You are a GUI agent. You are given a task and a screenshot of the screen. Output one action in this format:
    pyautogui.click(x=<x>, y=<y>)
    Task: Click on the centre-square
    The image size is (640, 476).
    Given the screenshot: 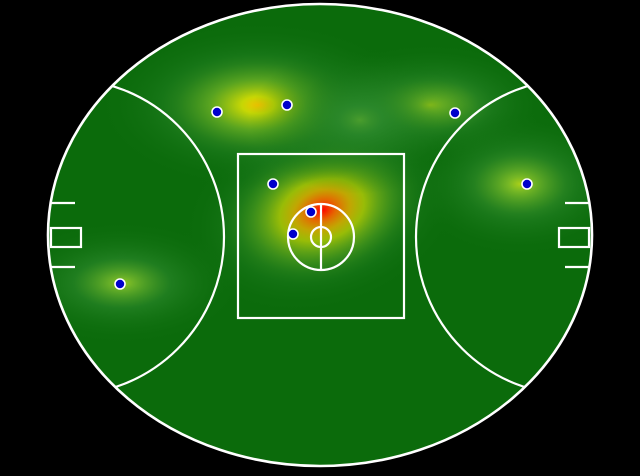 What is the action you would take?
    pyautogui.click(x=321, y=236)
    